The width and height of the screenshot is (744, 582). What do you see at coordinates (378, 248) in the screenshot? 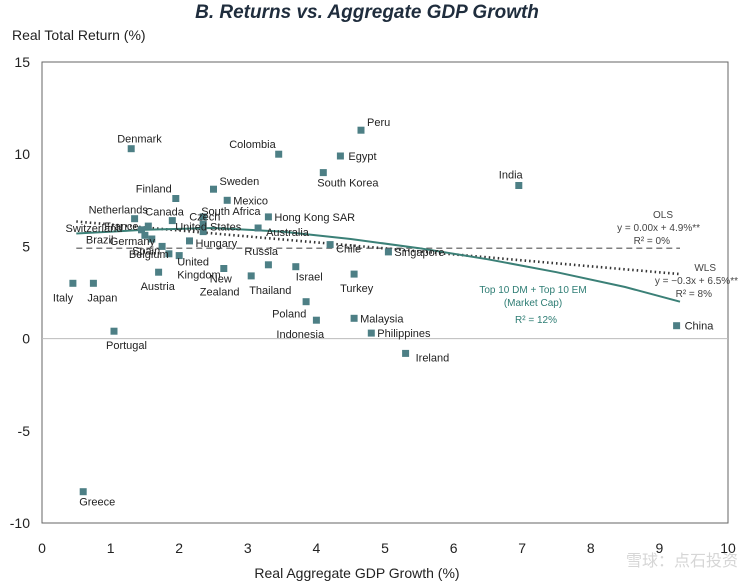
I see `fit-line-wls` at bounding box center [378, 248].